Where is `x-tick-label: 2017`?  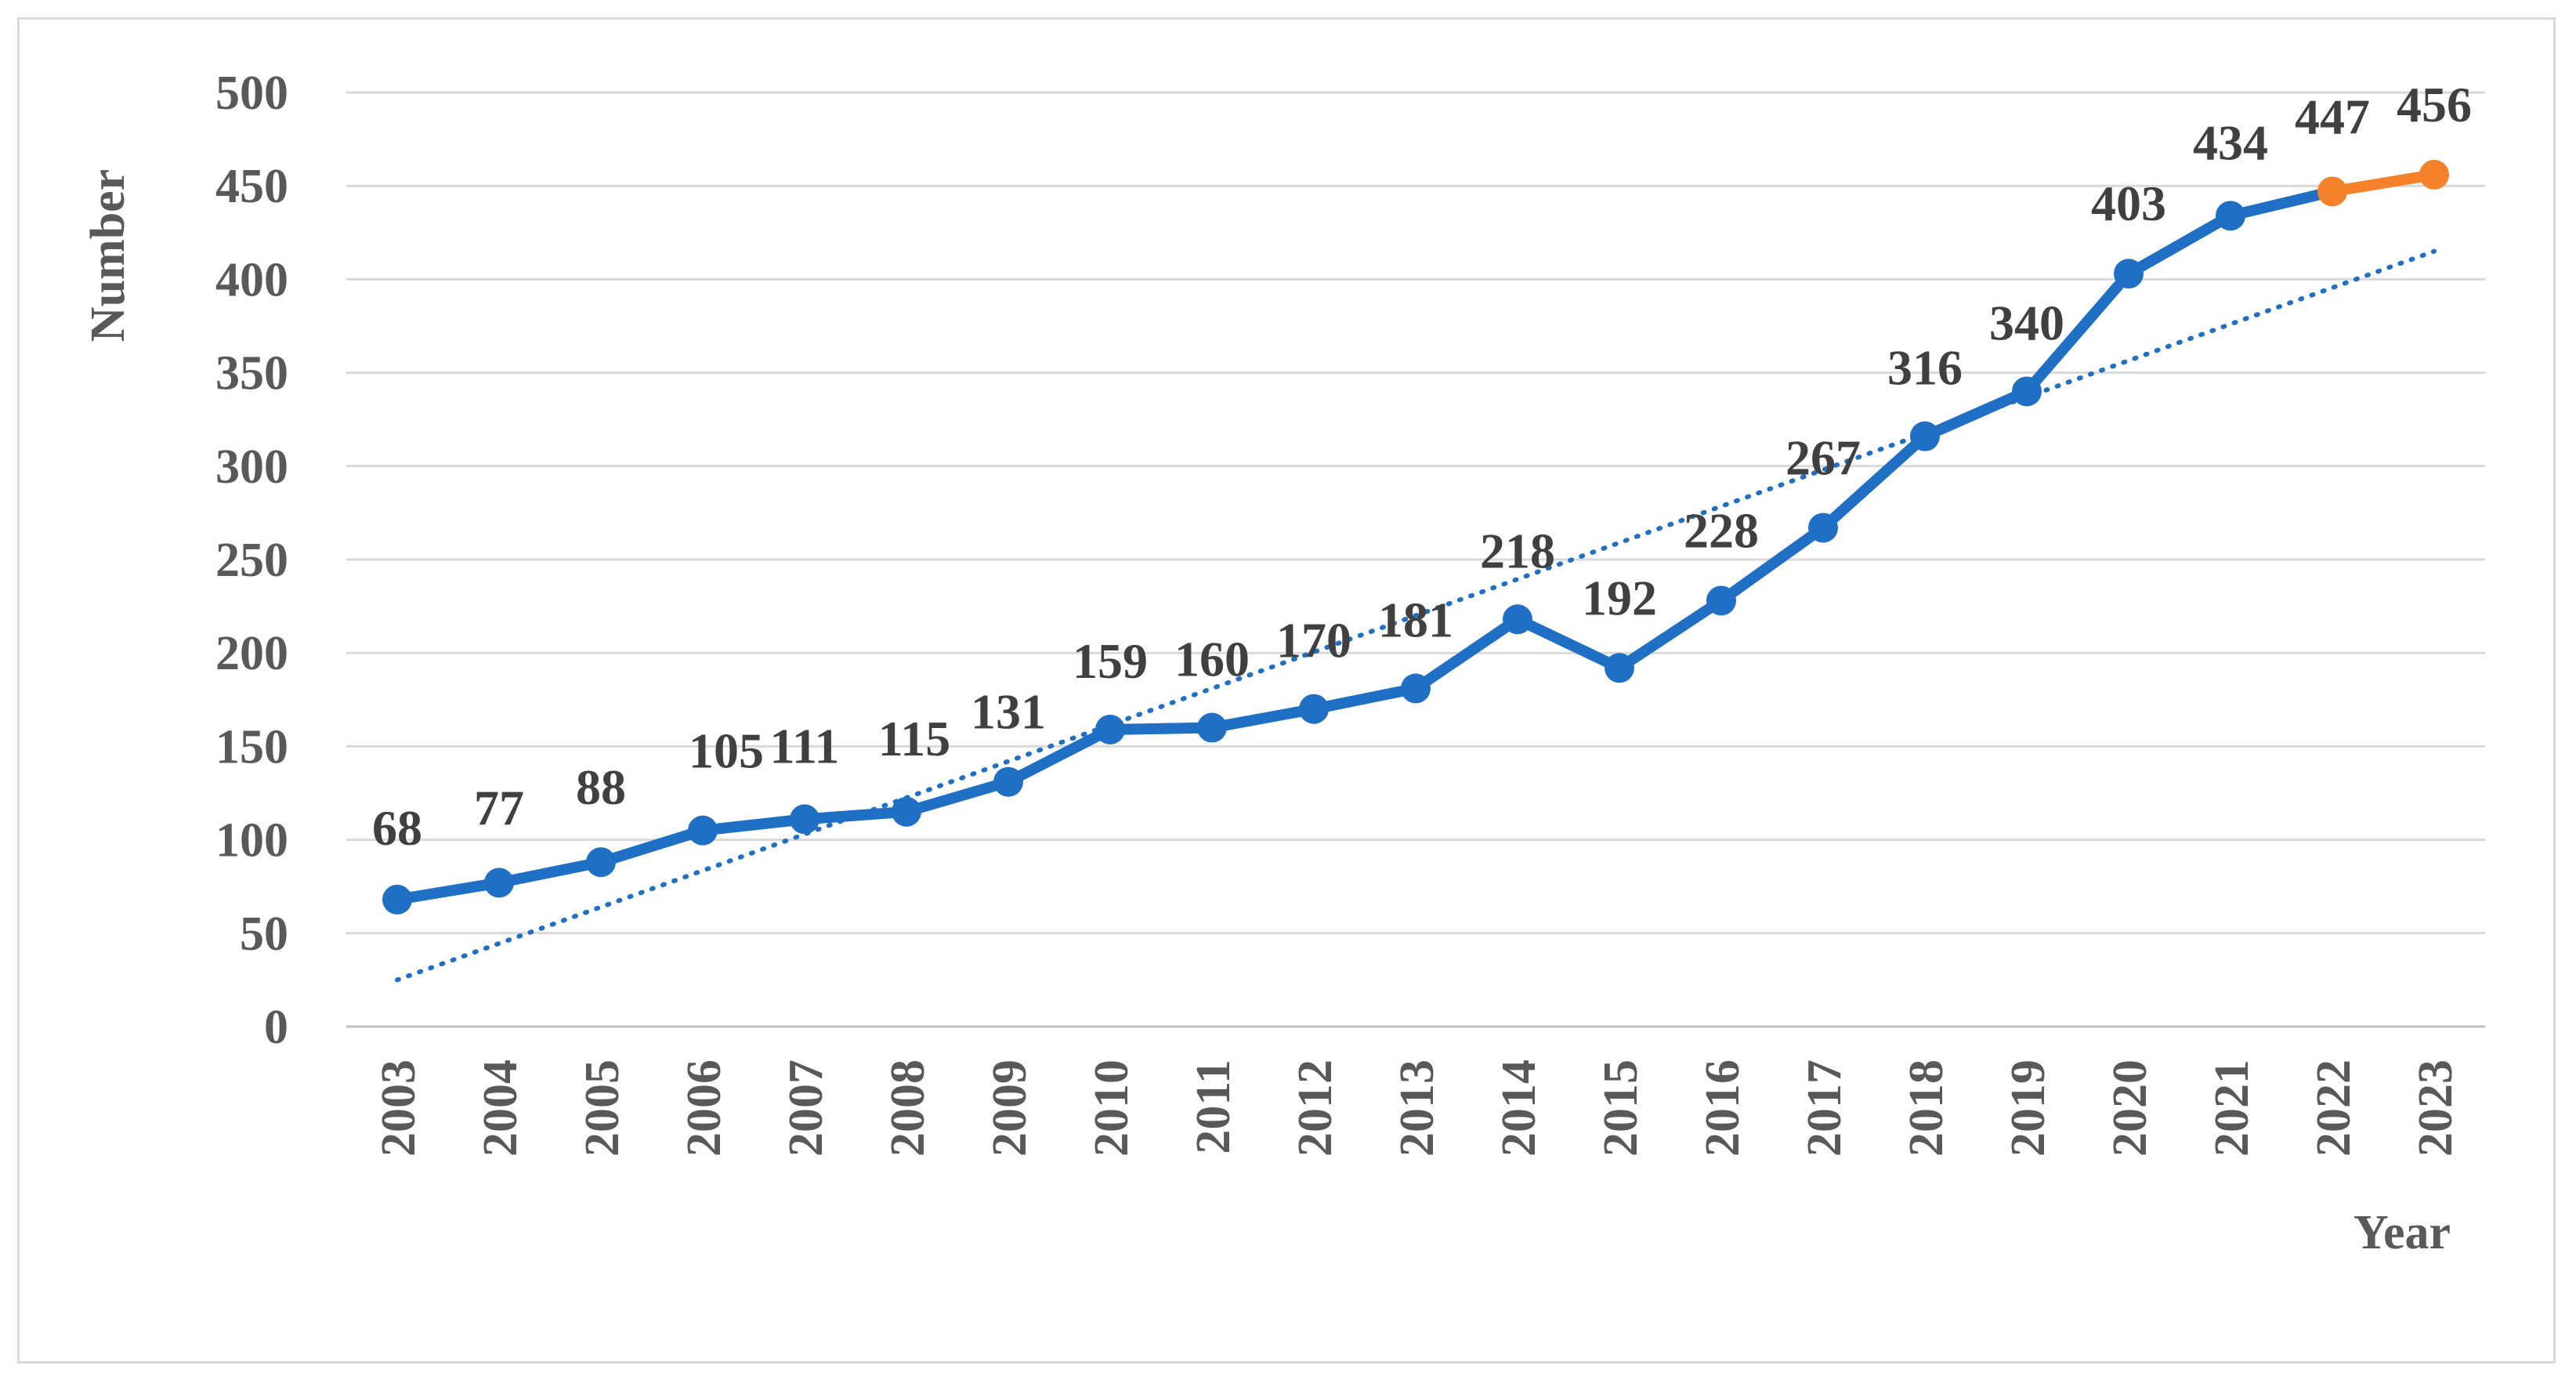 x-tick-label: 2017 is located at coordinates (1825, 1108).